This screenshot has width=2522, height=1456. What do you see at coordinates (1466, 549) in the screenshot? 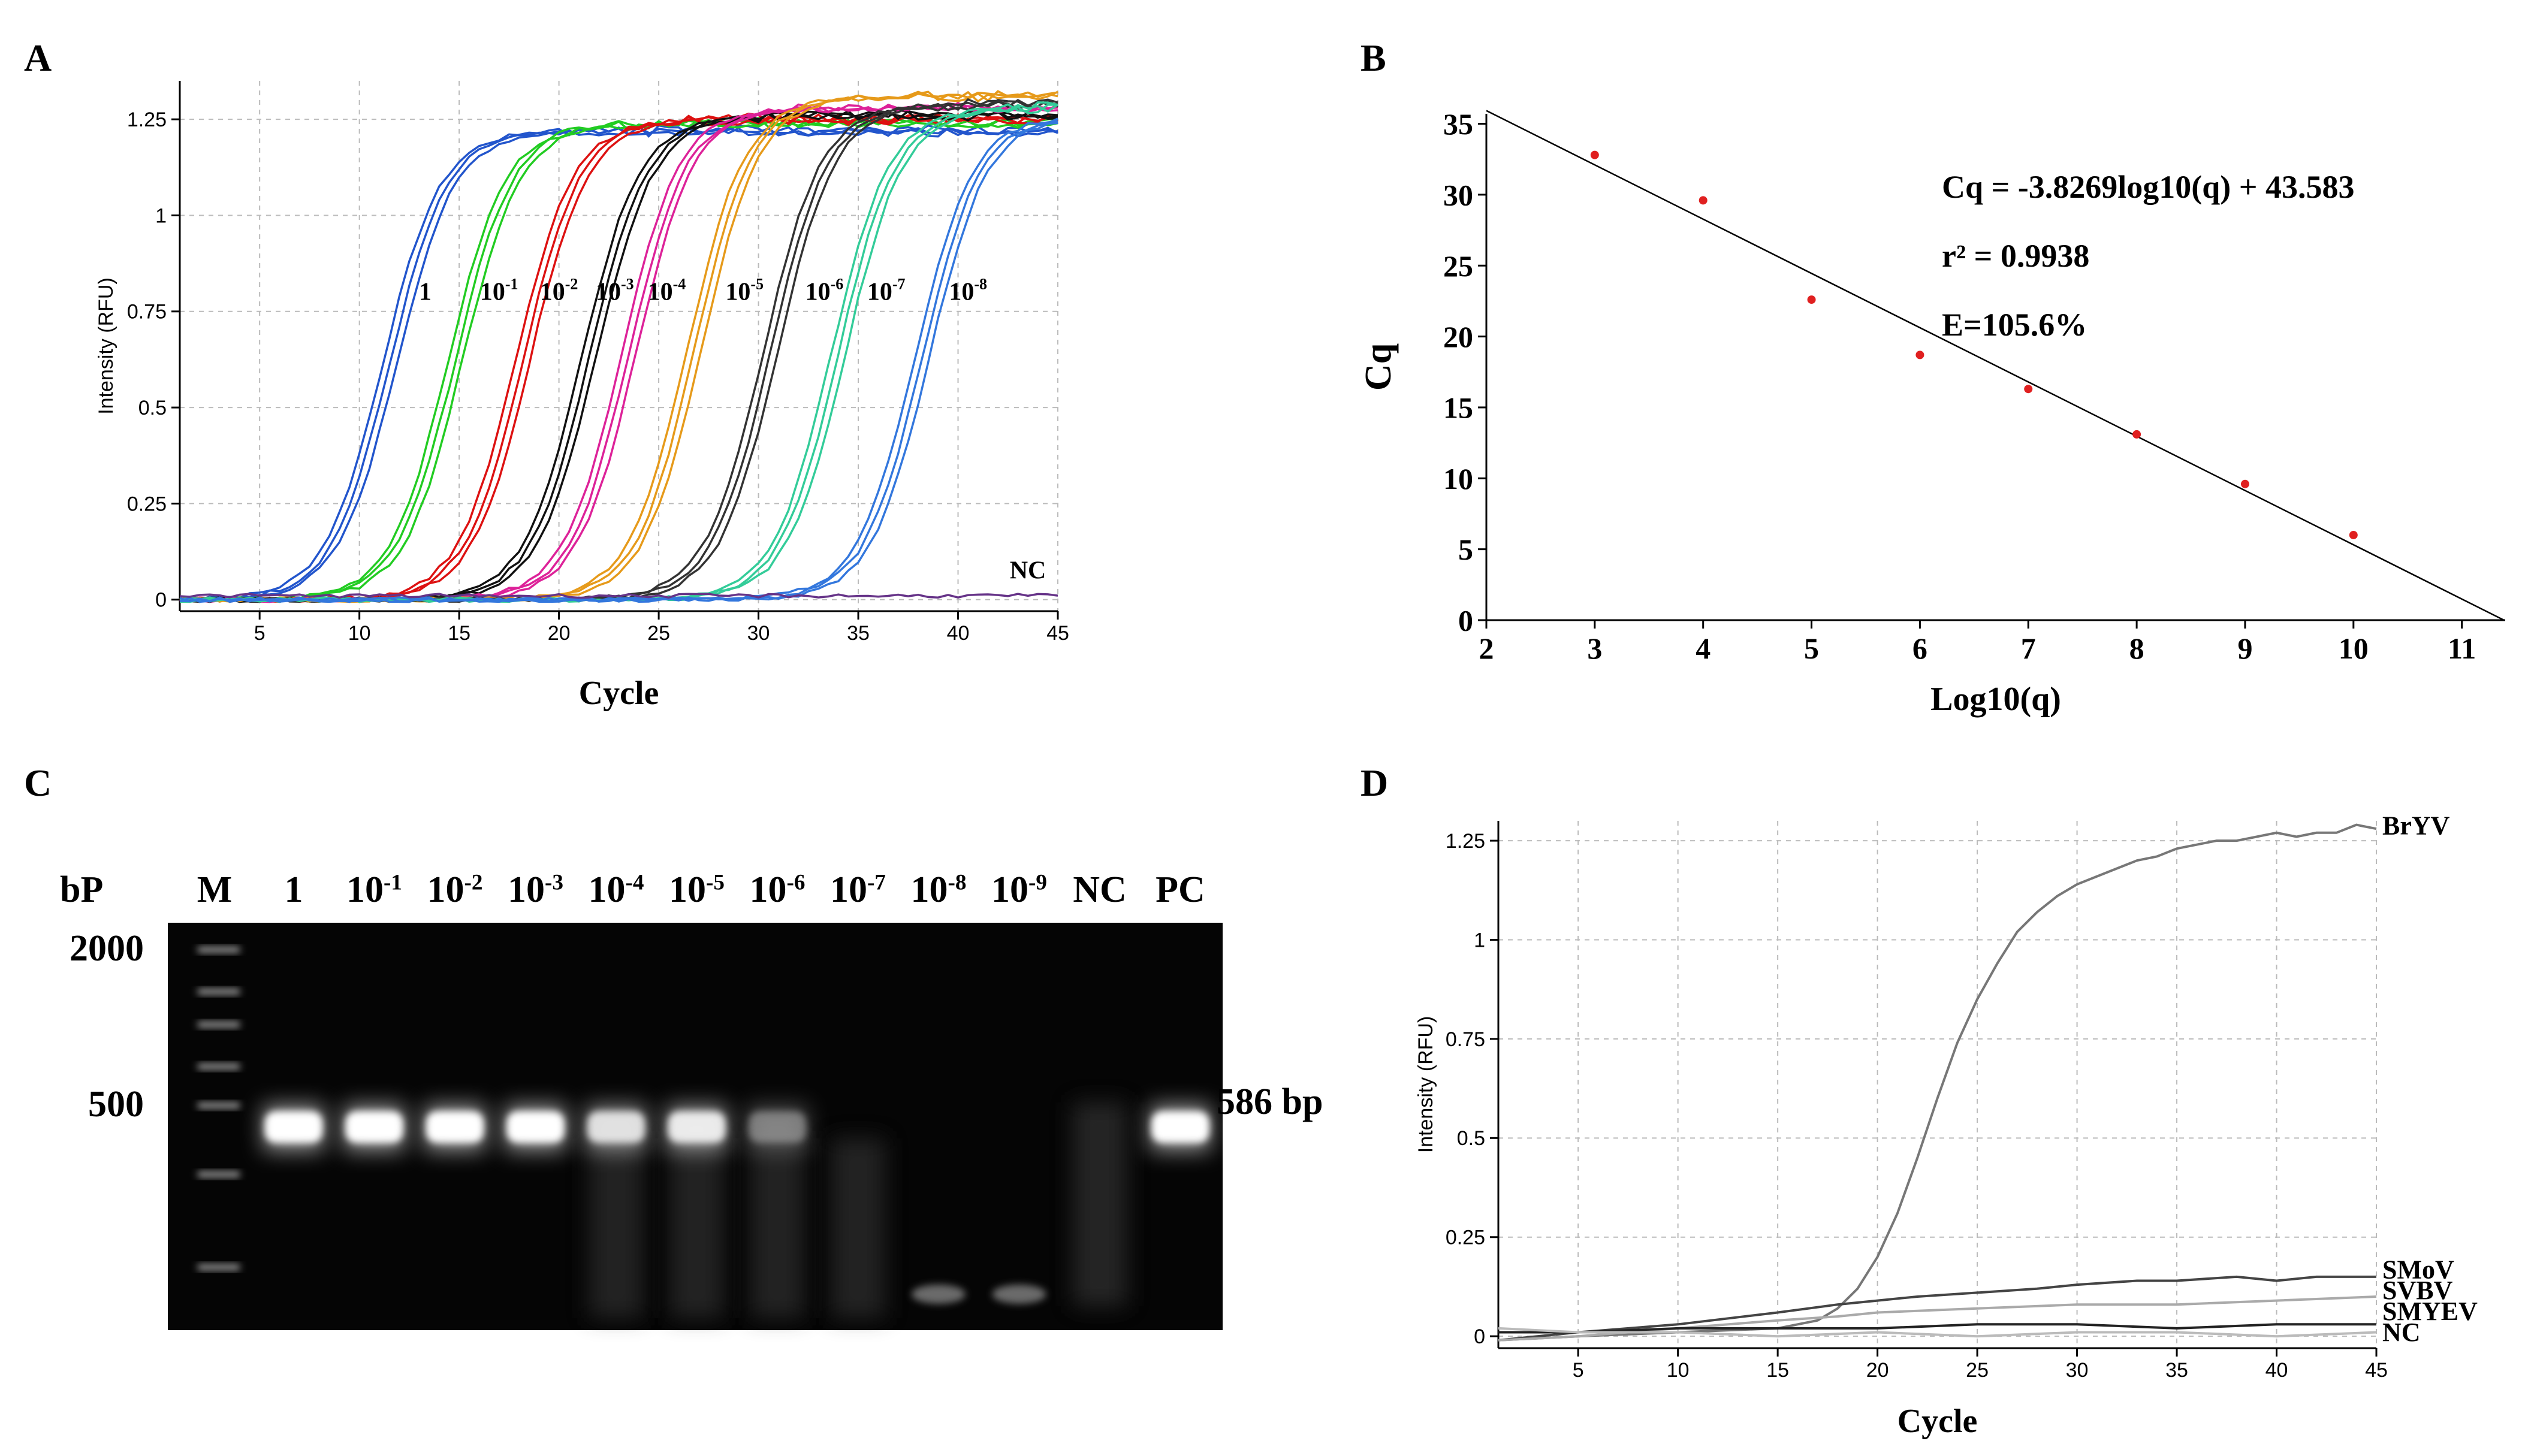
I see `y-tick-label: 5` at bounding box center [1466, 549].